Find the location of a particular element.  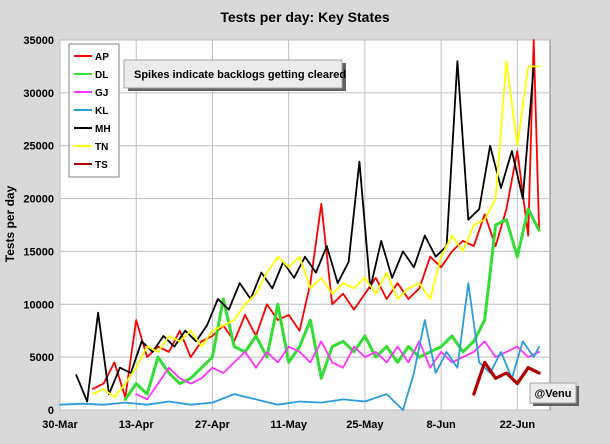

credit-label: @Venu is located at coordinates (554, 394).